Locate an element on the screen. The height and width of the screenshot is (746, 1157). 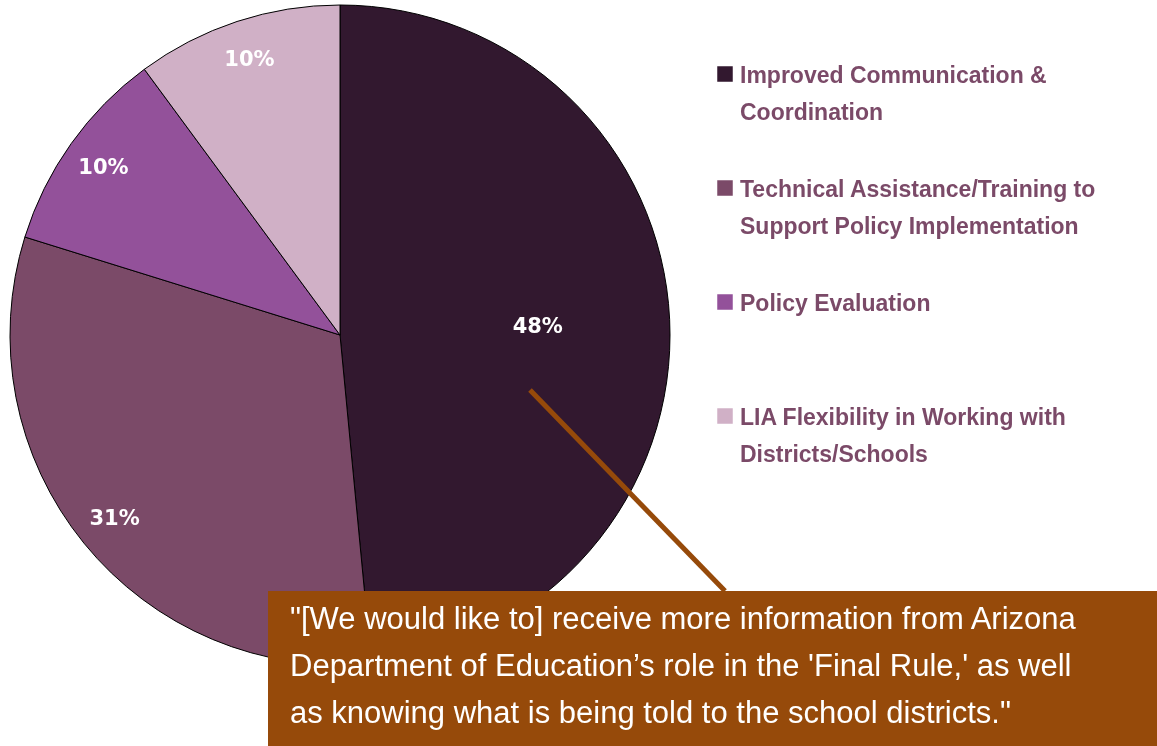
legend-label: Policy Evaluation is located at coordinates (835, 303).